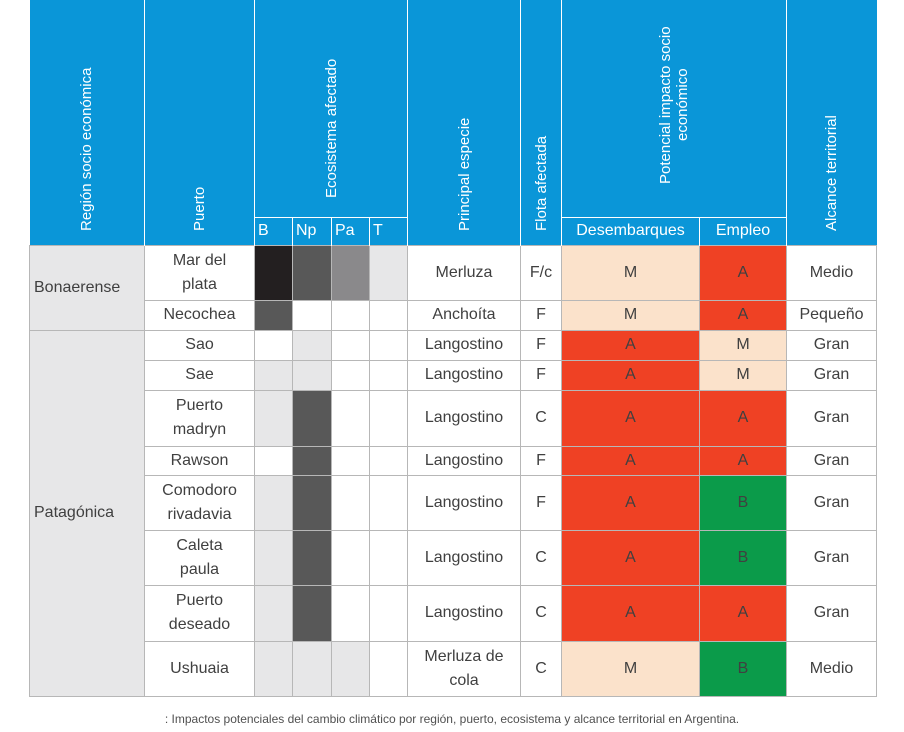 The height and width of the screenshot is (732, 904). I want to click on table-row: Caleta paula Langostino C A B Gran, so click(453, 557).